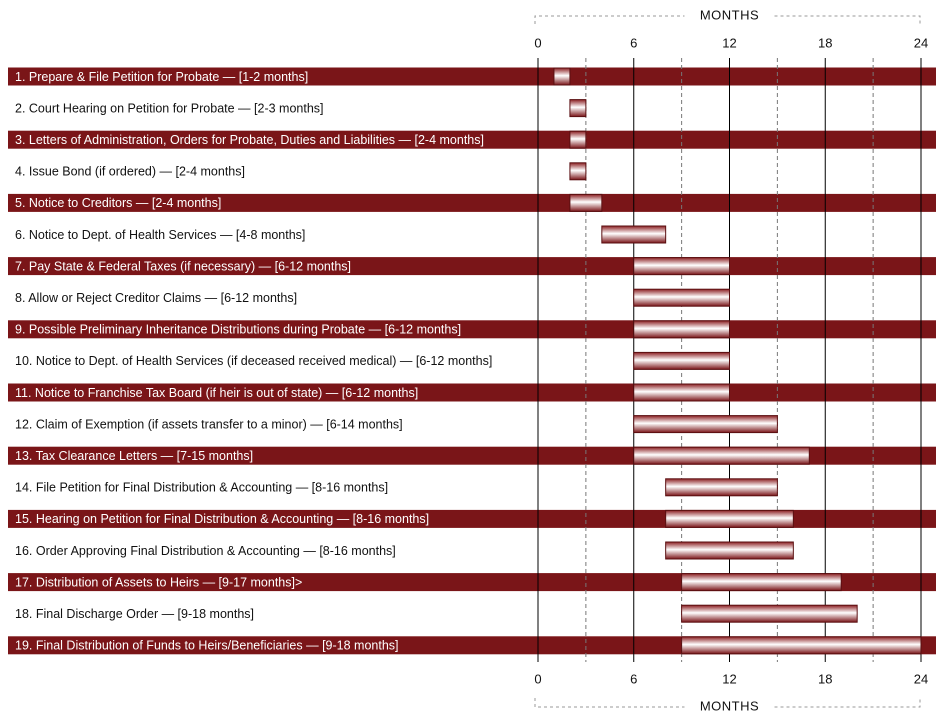  What do you see at coordinates (118, 203) in the screenshot?
I see `task-label-5: 5. Notice to Creditors — [2-4 months]` at bounding box center [118, 203].